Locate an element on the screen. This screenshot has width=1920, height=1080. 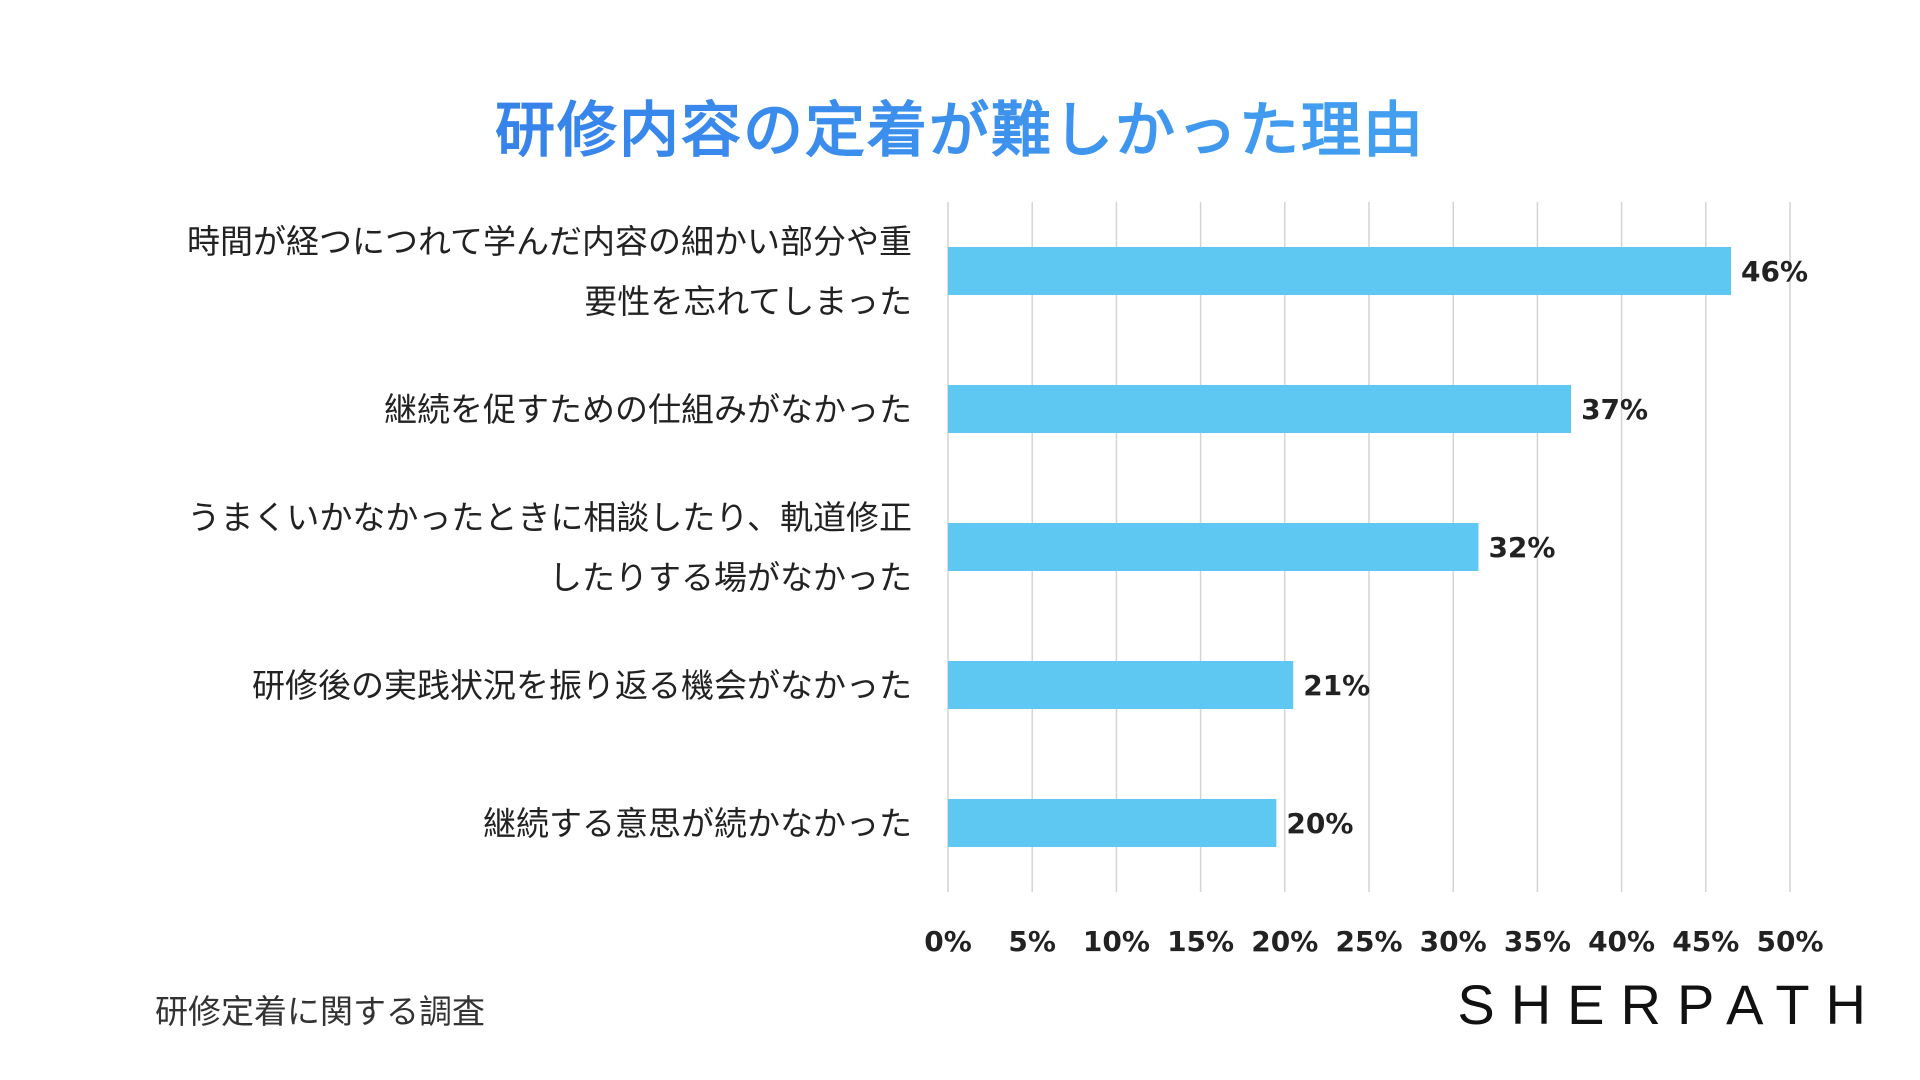
chart-title: 研修内容の定着が難しかった理由 is located at coordinates (960, 125).